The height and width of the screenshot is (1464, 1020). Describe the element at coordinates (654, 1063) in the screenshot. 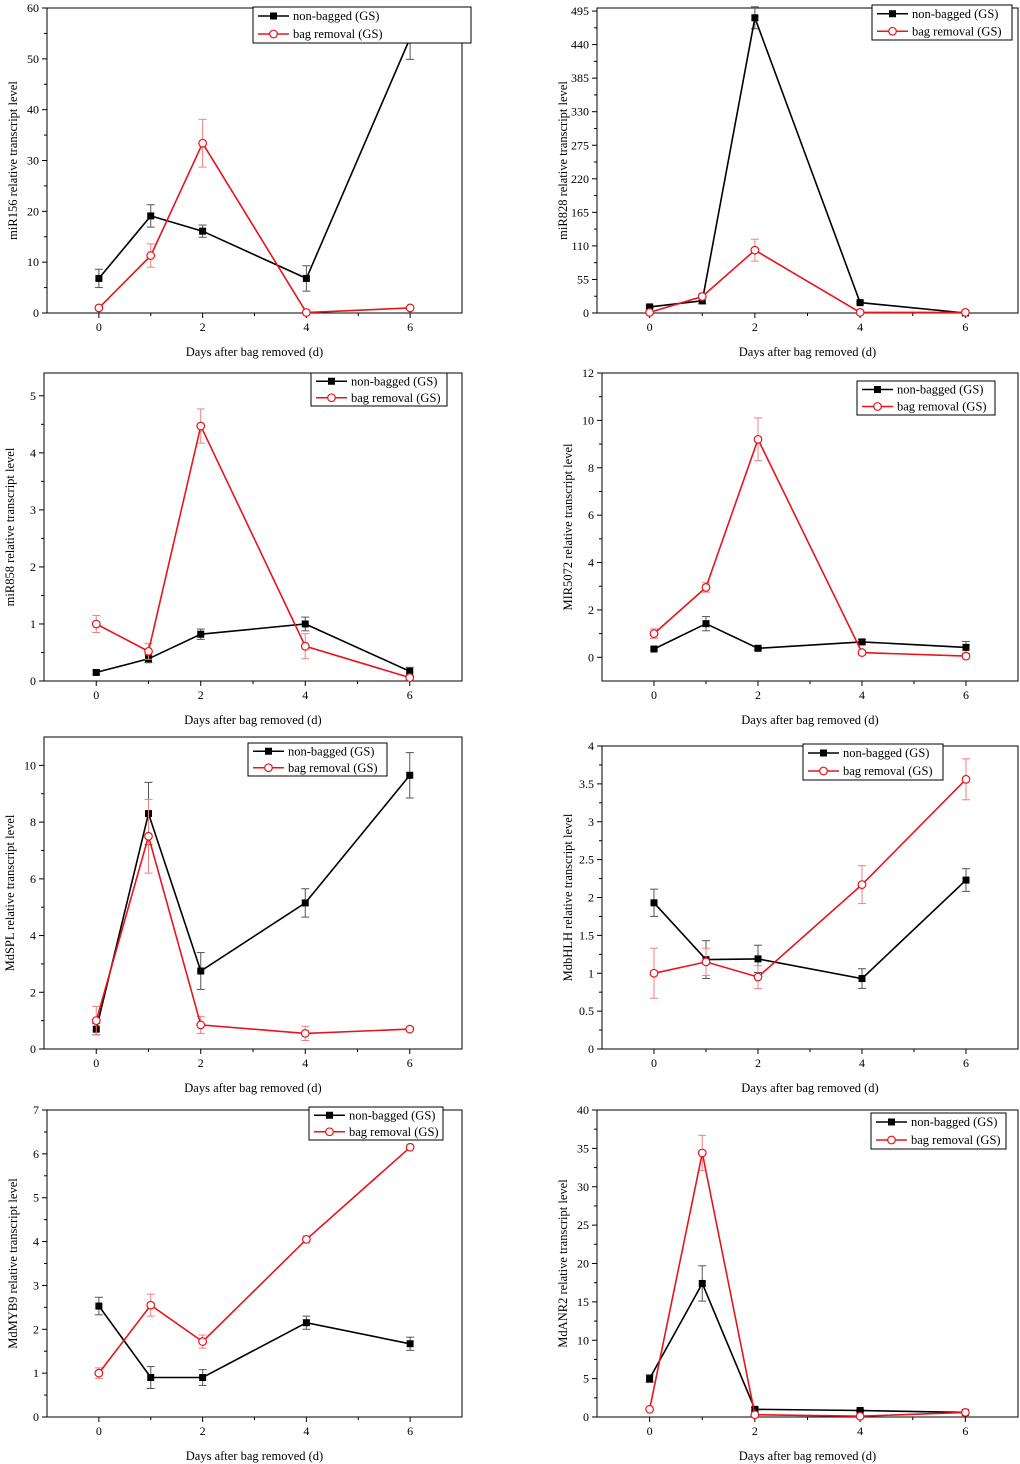

I see `x-tick-label: 0` at that location.